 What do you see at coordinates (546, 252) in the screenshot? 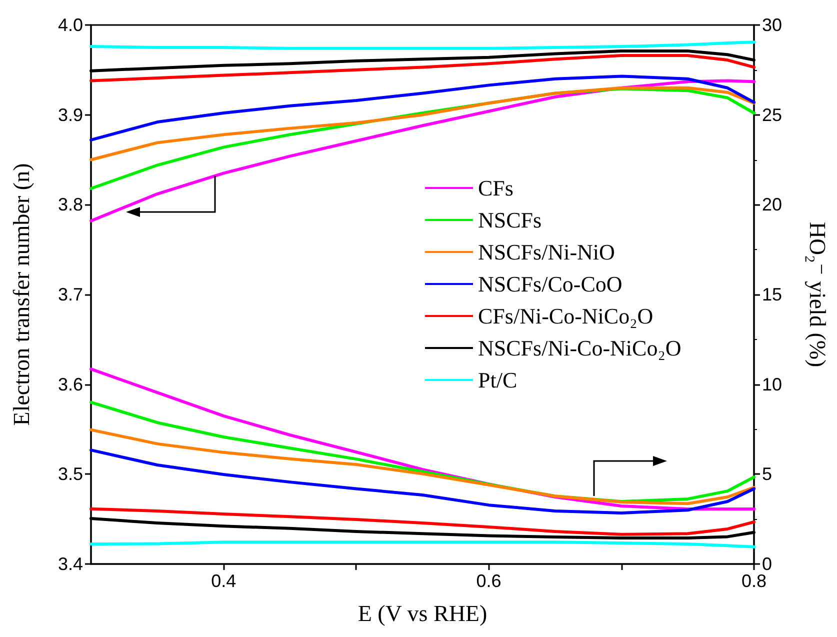
I see `legend-label: NSCFs/Ni-NiO` at bounding box center [546, 252].